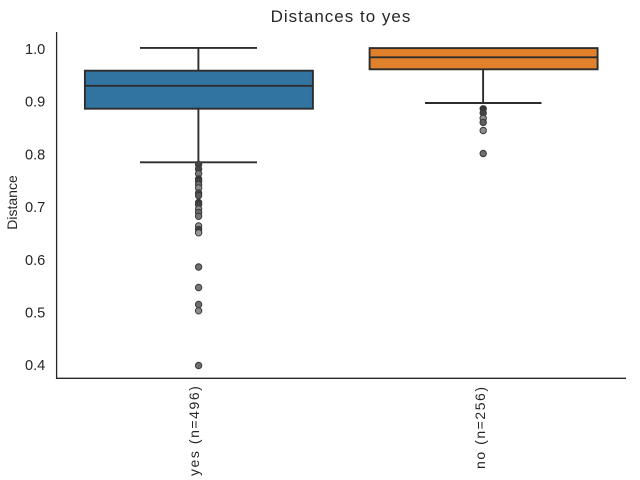 This screenshot has width=640, height=480. I want to click on svg-text: 0.7, so click(35, 208).